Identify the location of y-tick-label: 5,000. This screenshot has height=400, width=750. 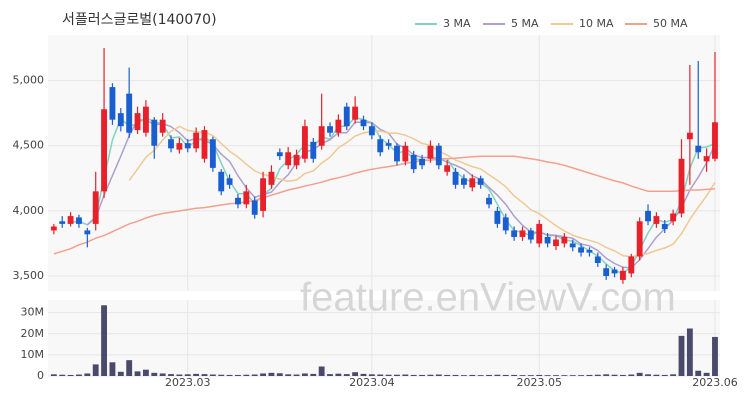
(29, 80).